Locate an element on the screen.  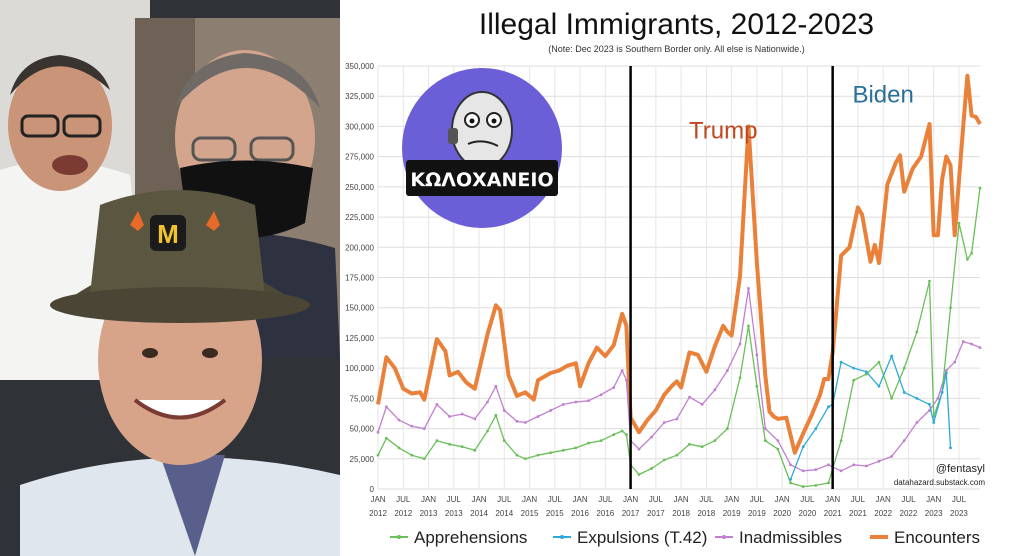
legend-label: Apprehensions is located at coordinates (470, 537).